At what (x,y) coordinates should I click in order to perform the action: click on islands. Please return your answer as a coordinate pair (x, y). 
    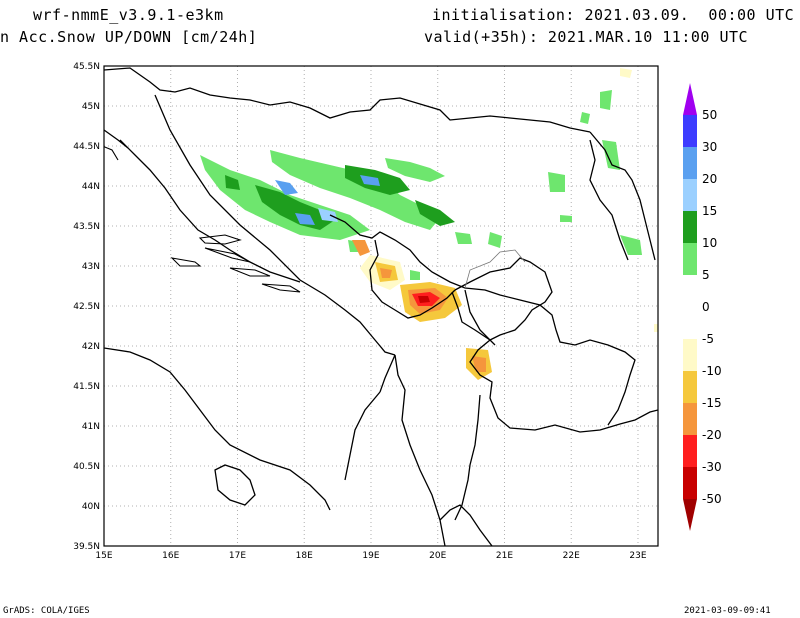
    Looking at the image, I should click on (202, 219).